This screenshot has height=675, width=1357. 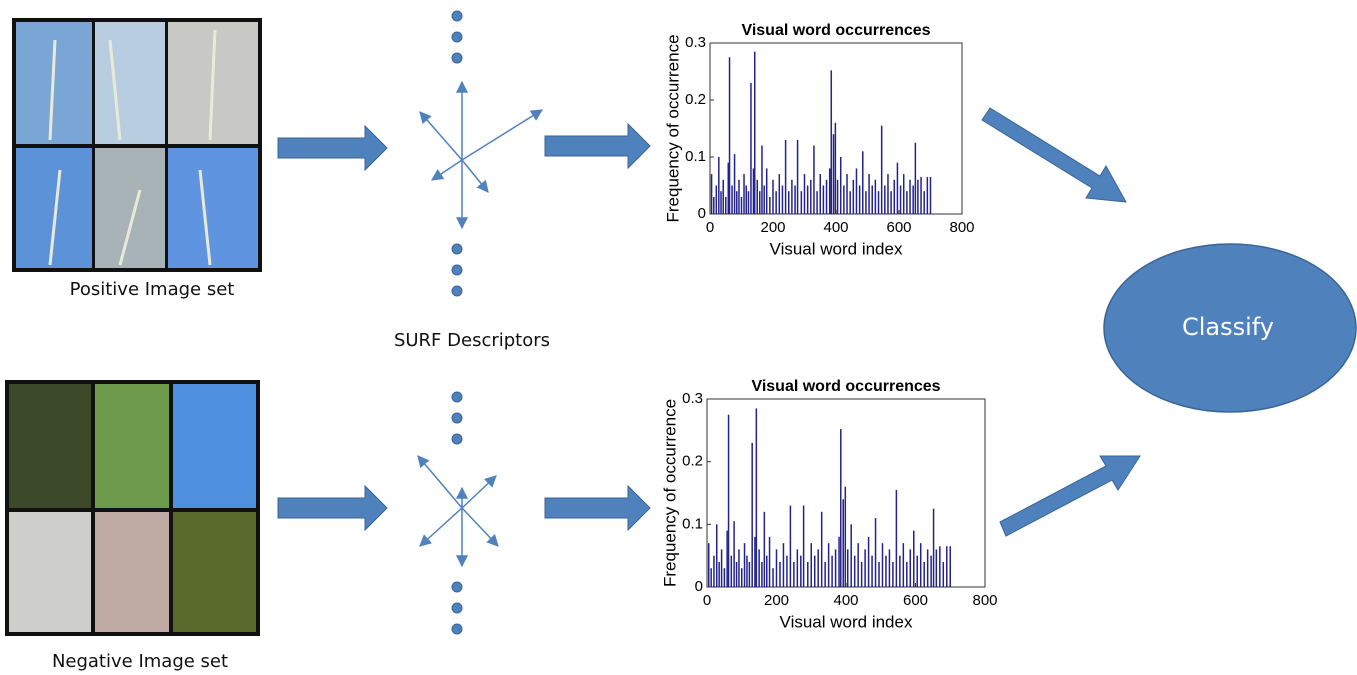 What do you see at coordinates (672, 128) in the screenshot?
I see `y-axis-label: Frequency of occurrence` at bounding box center [672, 128].